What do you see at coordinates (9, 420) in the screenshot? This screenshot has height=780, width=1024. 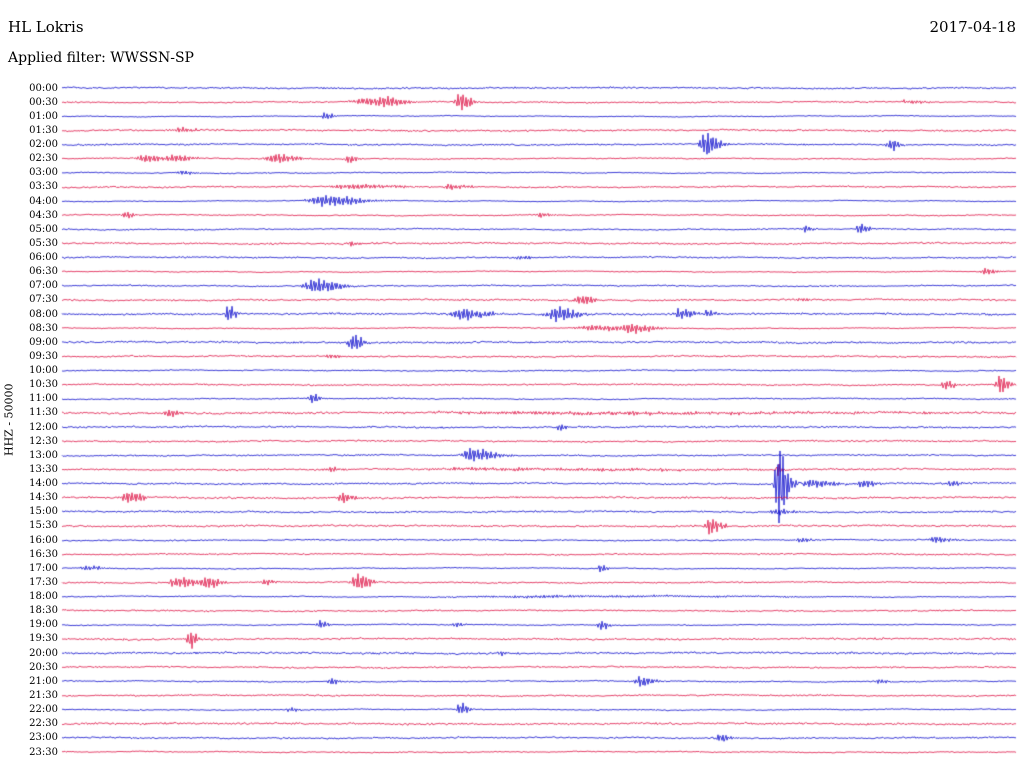 I see `channel-axis-label: HHZ - 50000` at bounding box center [9, 420].